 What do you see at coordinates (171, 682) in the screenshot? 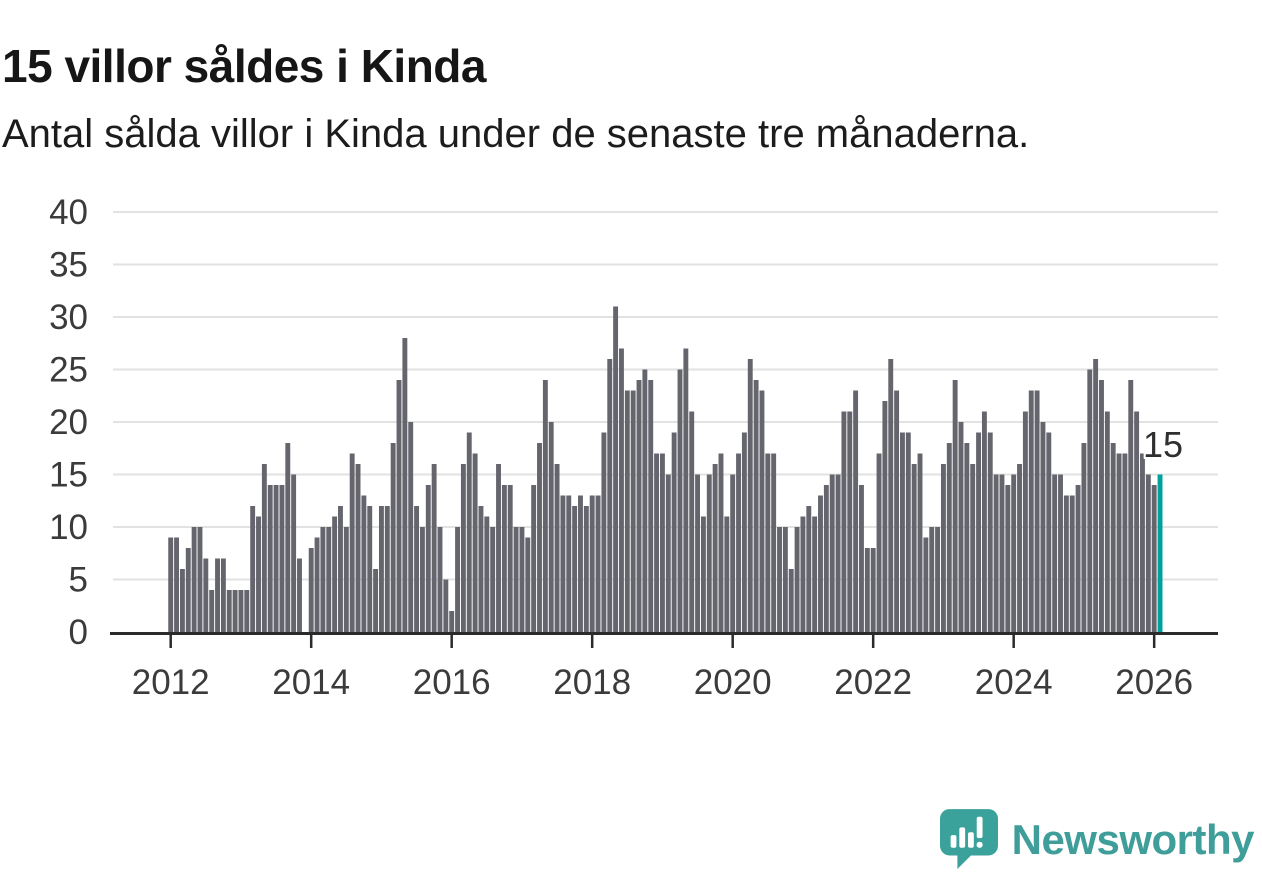
I see `x-tick-label: 2012` at bounding box center [171, 682].